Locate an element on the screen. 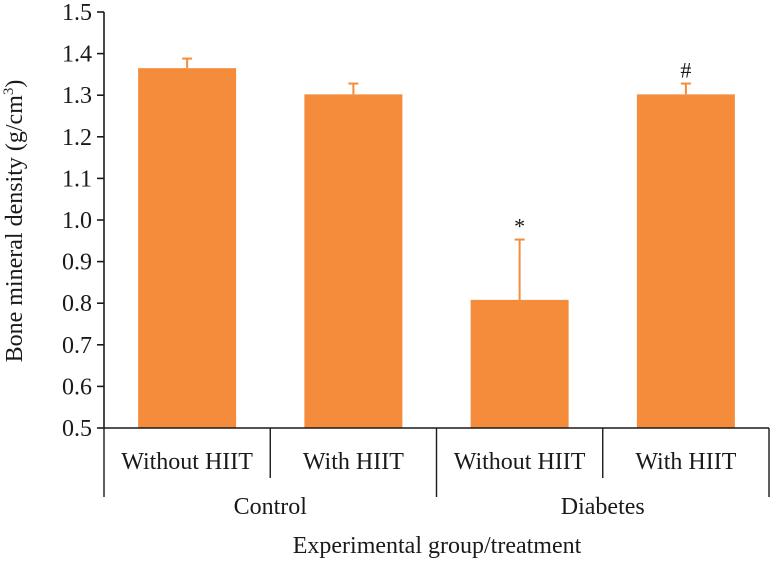 This screenshot has height=562, width=771. significance-marker: * is located at coordinates (519, 226).